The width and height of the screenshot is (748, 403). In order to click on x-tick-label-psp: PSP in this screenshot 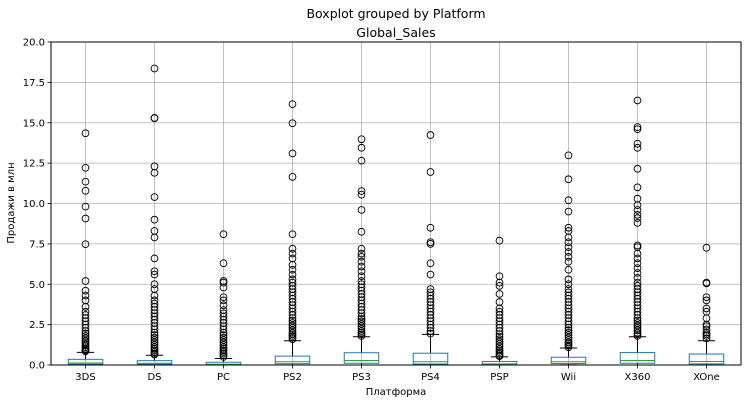, I will do `click(499, 377)`.